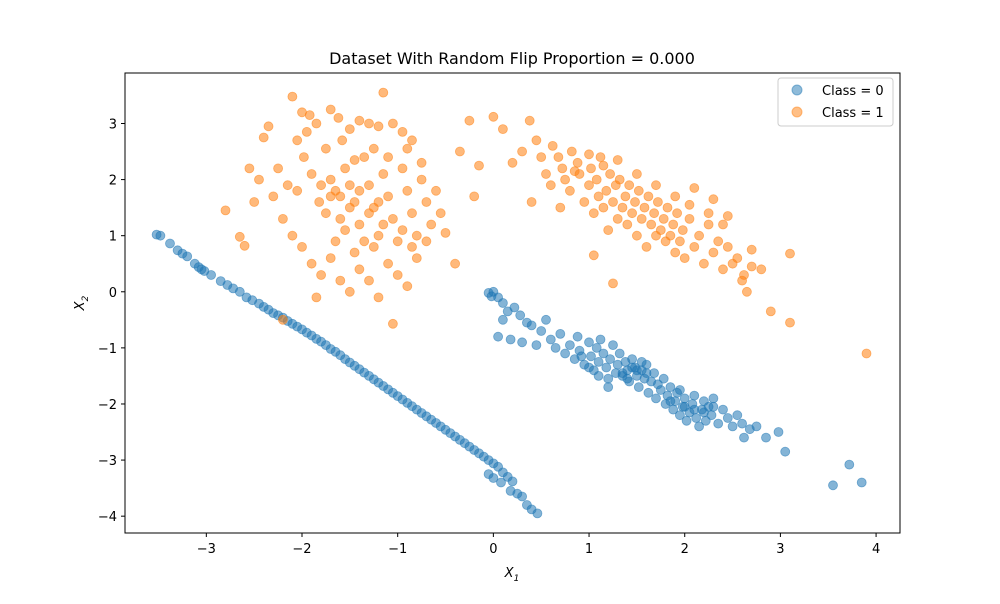  Describe the element at coordinates (512, 575) in the screenshot. I see `x-axis-label: X1` at that location.